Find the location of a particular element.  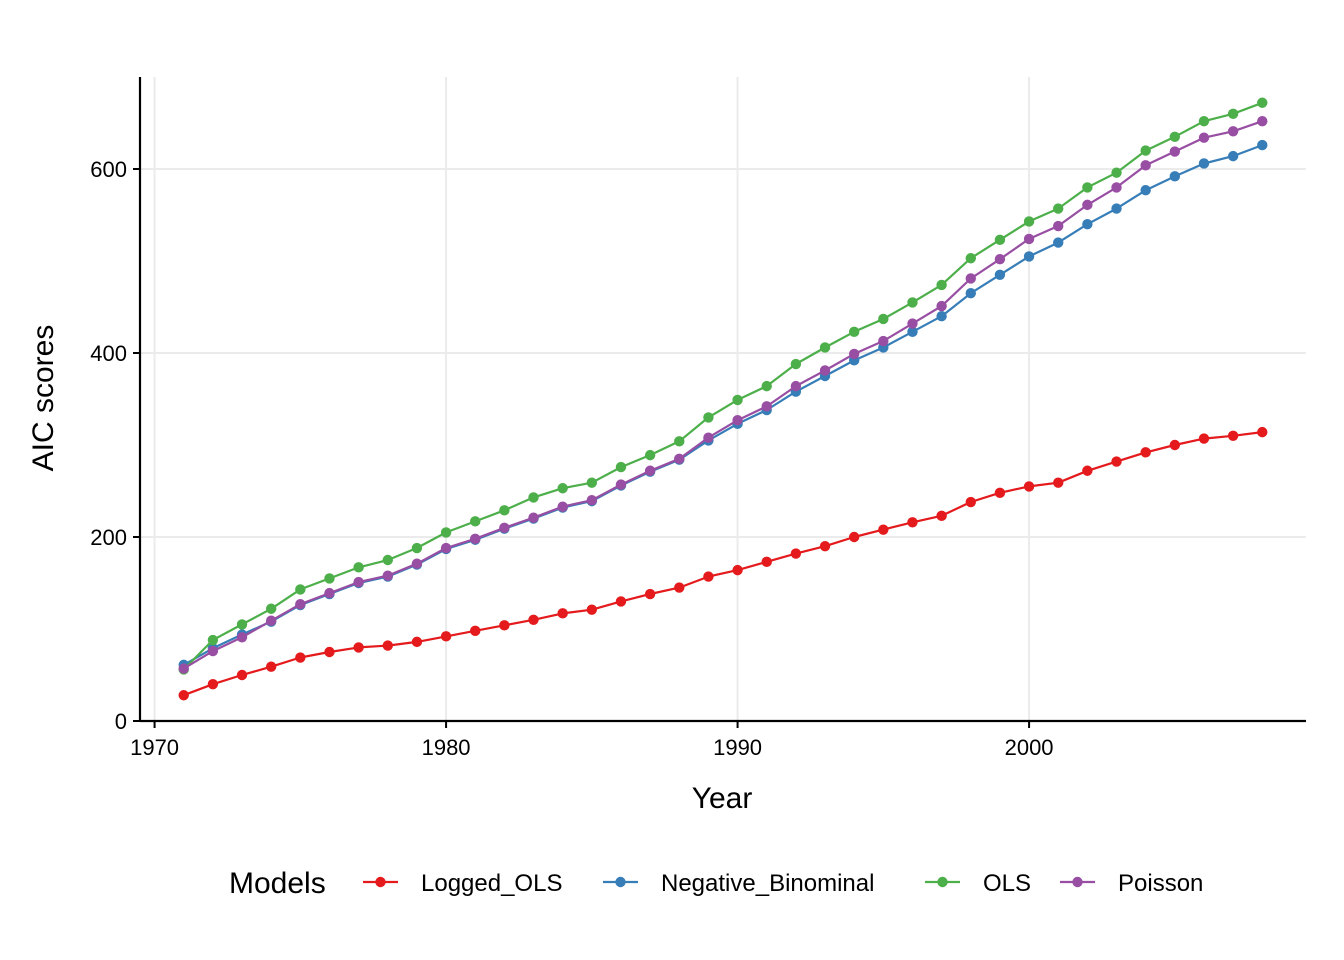

x-tick-label: 1990 is located at coordinates (737, 747).